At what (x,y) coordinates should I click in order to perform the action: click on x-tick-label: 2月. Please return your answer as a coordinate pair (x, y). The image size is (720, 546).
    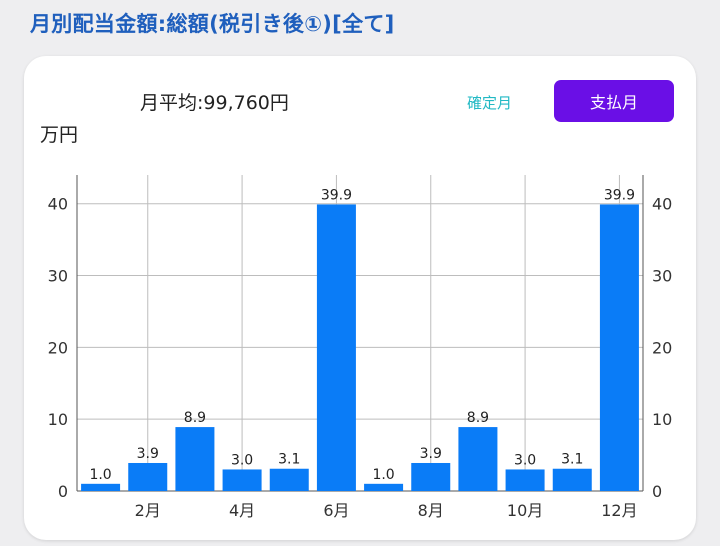
    Looking at the image, I should click on (148, 510).